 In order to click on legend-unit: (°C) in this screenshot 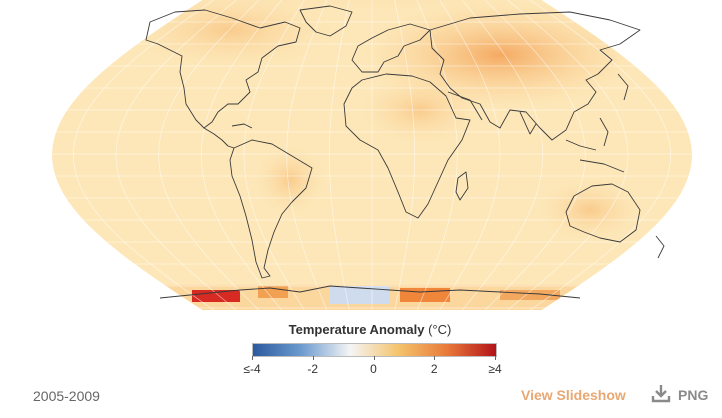, I will do `click(440, 329)`.